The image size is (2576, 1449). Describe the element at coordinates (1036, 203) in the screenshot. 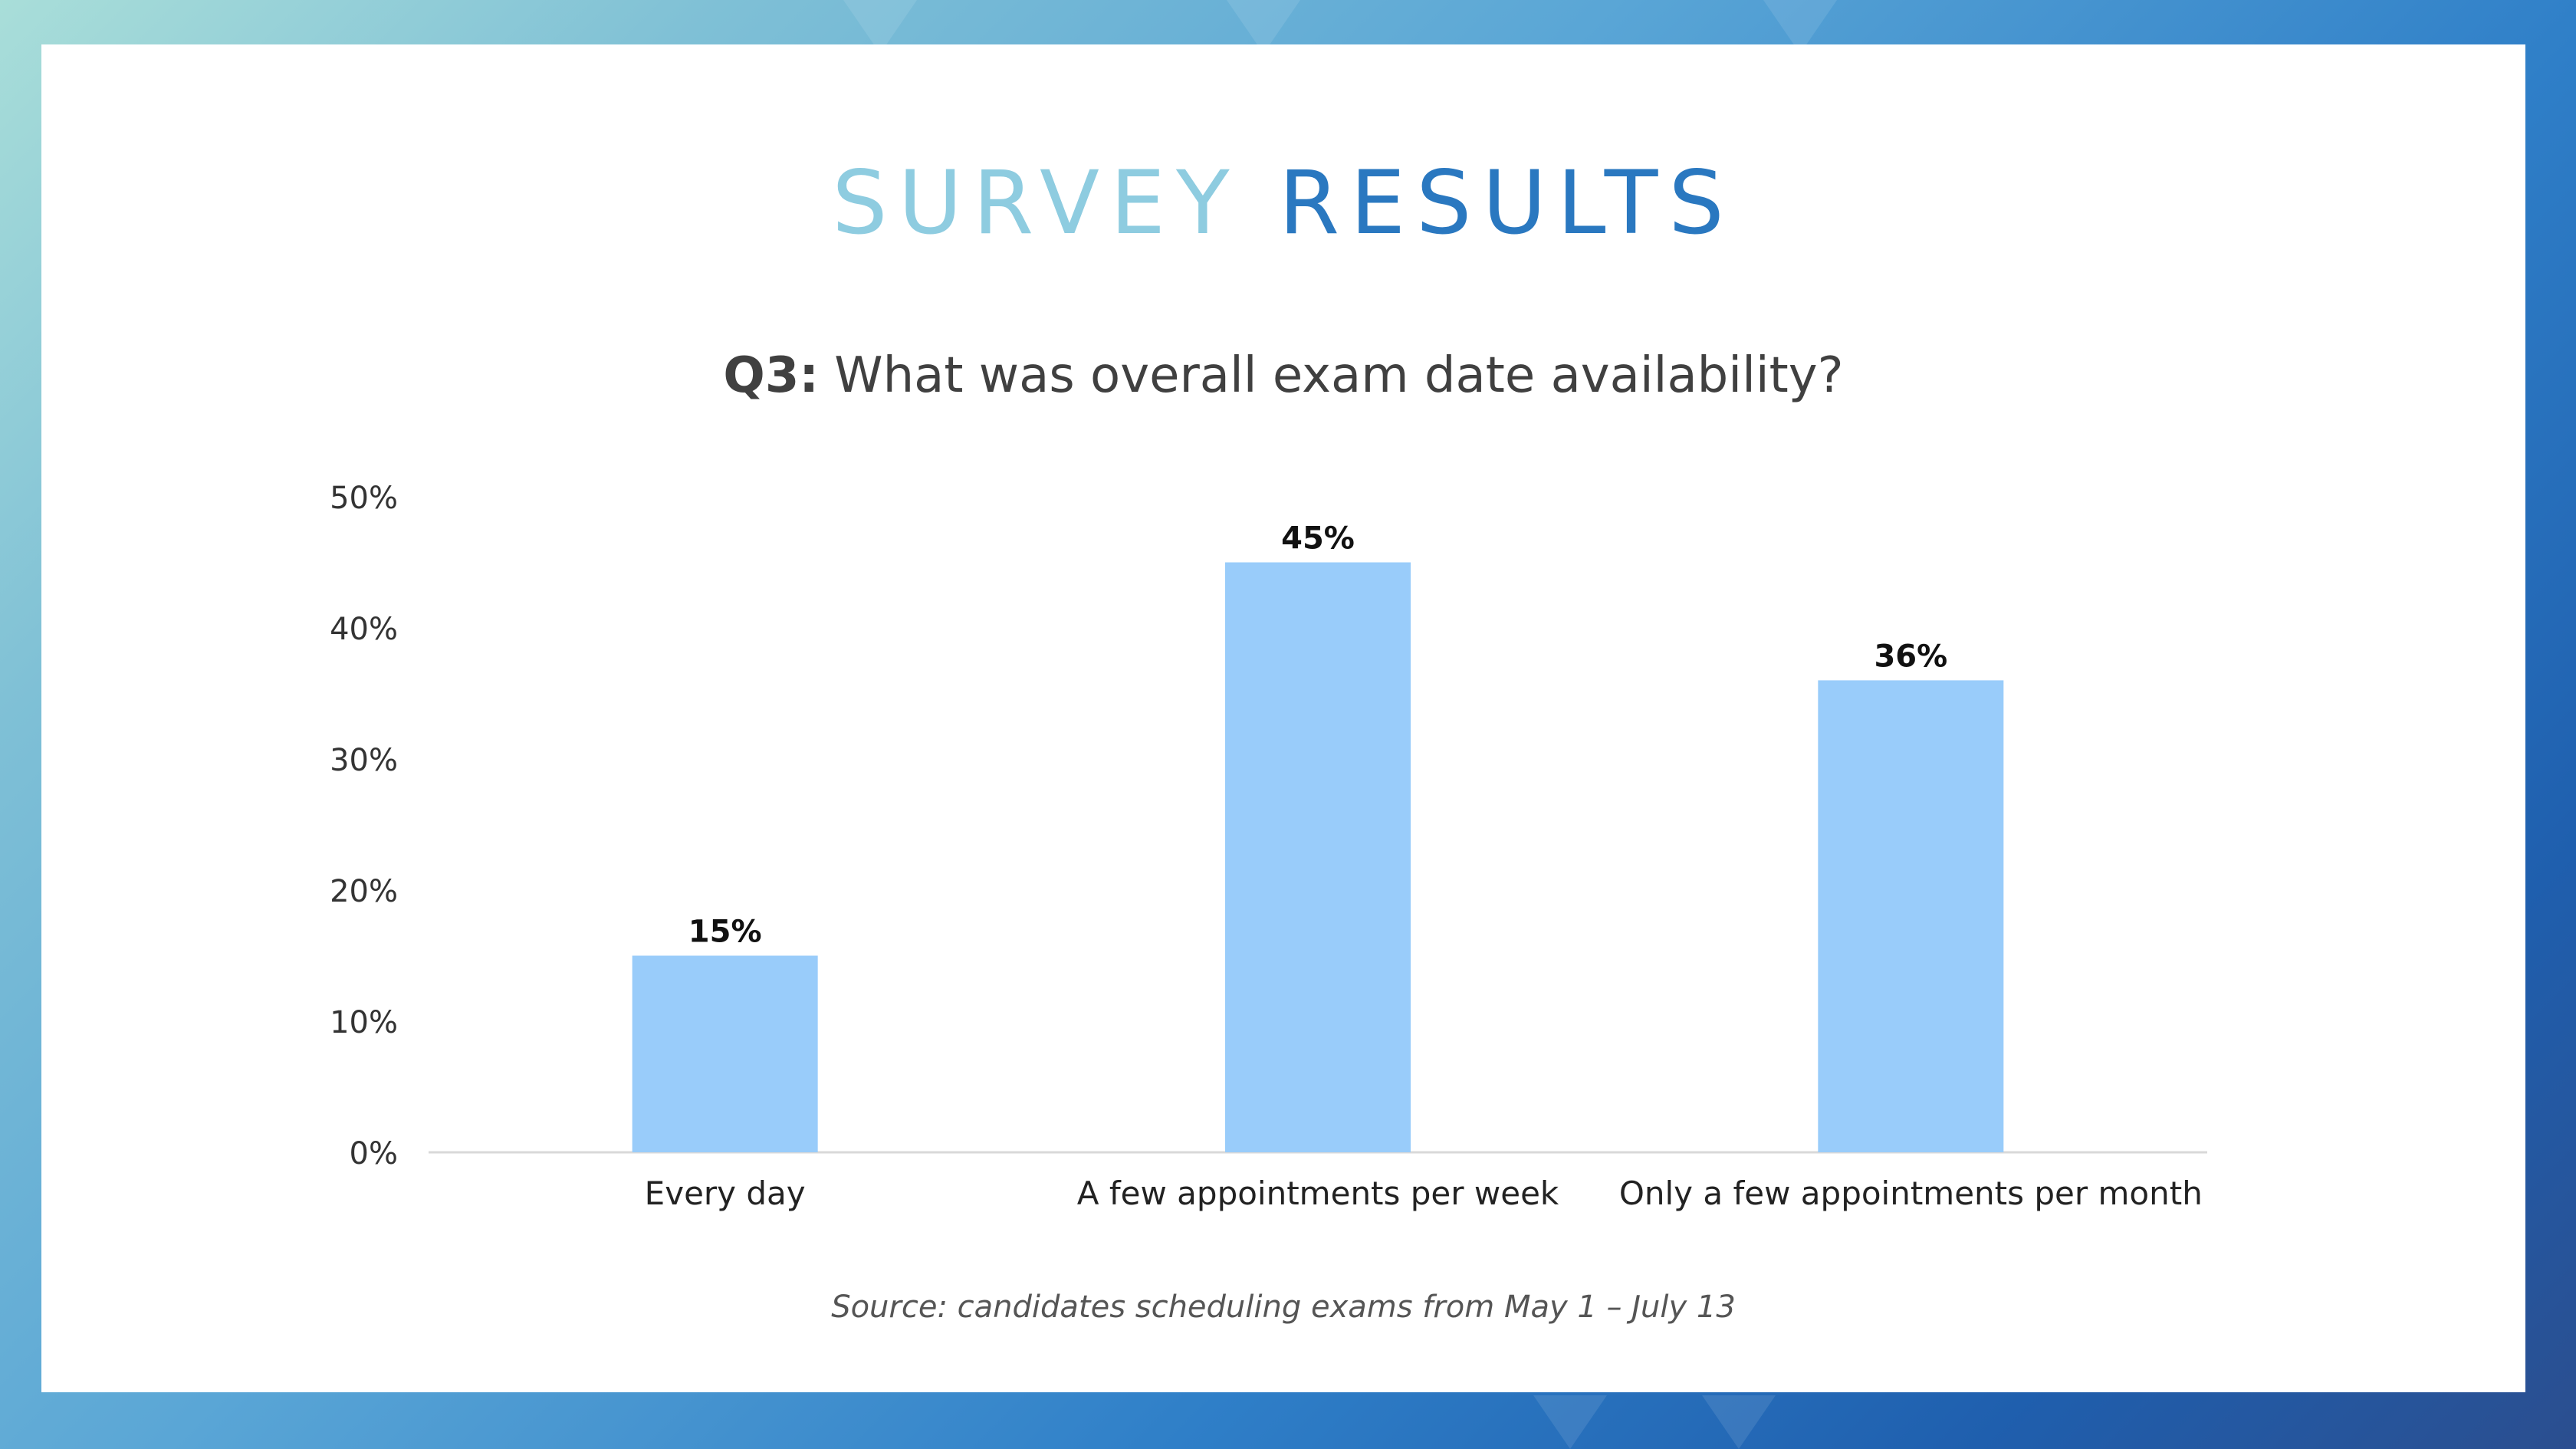

I see `slide-title-part1: SURVEY` at that location.